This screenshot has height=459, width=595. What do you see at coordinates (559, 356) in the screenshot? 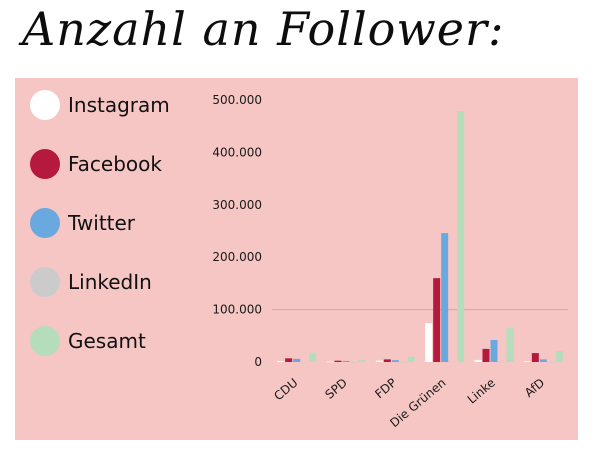
I see `bar-gesamt-afd` at bounding box center [559, 356].